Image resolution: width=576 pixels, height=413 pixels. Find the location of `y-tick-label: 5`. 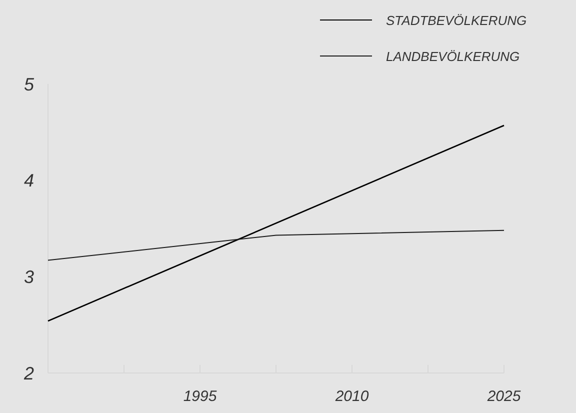

y-tick-label: 5 is located at coordinates (29, 84).